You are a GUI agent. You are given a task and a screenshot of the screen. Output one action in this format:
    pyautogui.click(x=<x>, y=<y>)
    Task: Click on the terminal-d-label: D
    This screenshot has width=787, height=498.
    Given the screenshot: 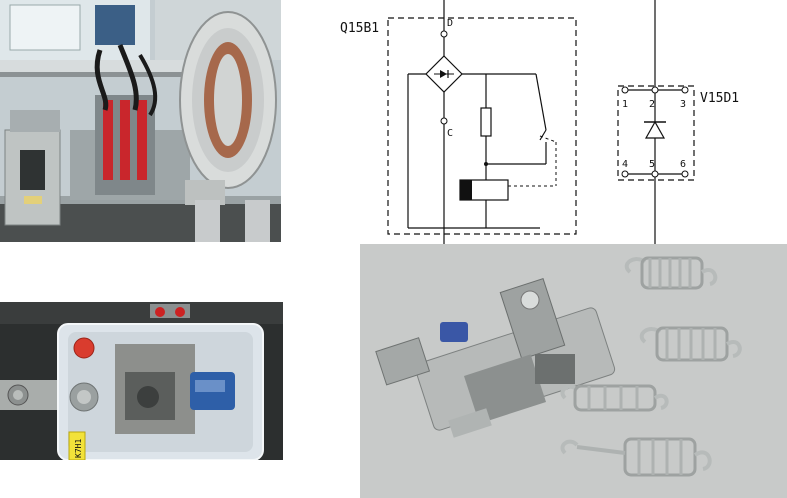 What is the action you would take?
    pyautogui.click(x=450, y=23)
    